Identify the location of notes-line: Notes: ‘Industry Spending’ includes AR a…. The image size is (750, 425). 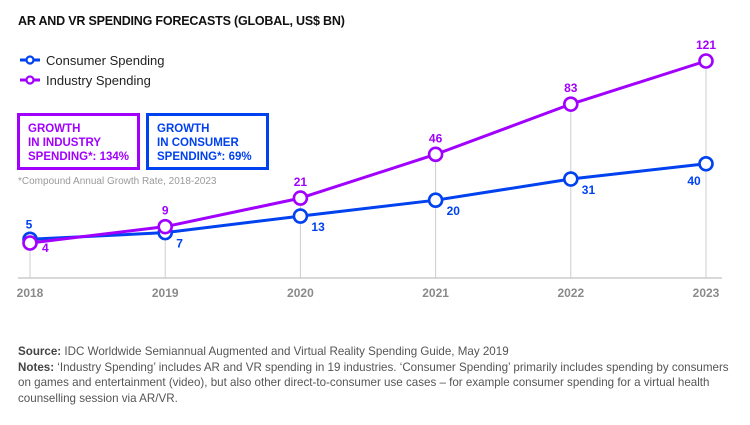
(378, 383).